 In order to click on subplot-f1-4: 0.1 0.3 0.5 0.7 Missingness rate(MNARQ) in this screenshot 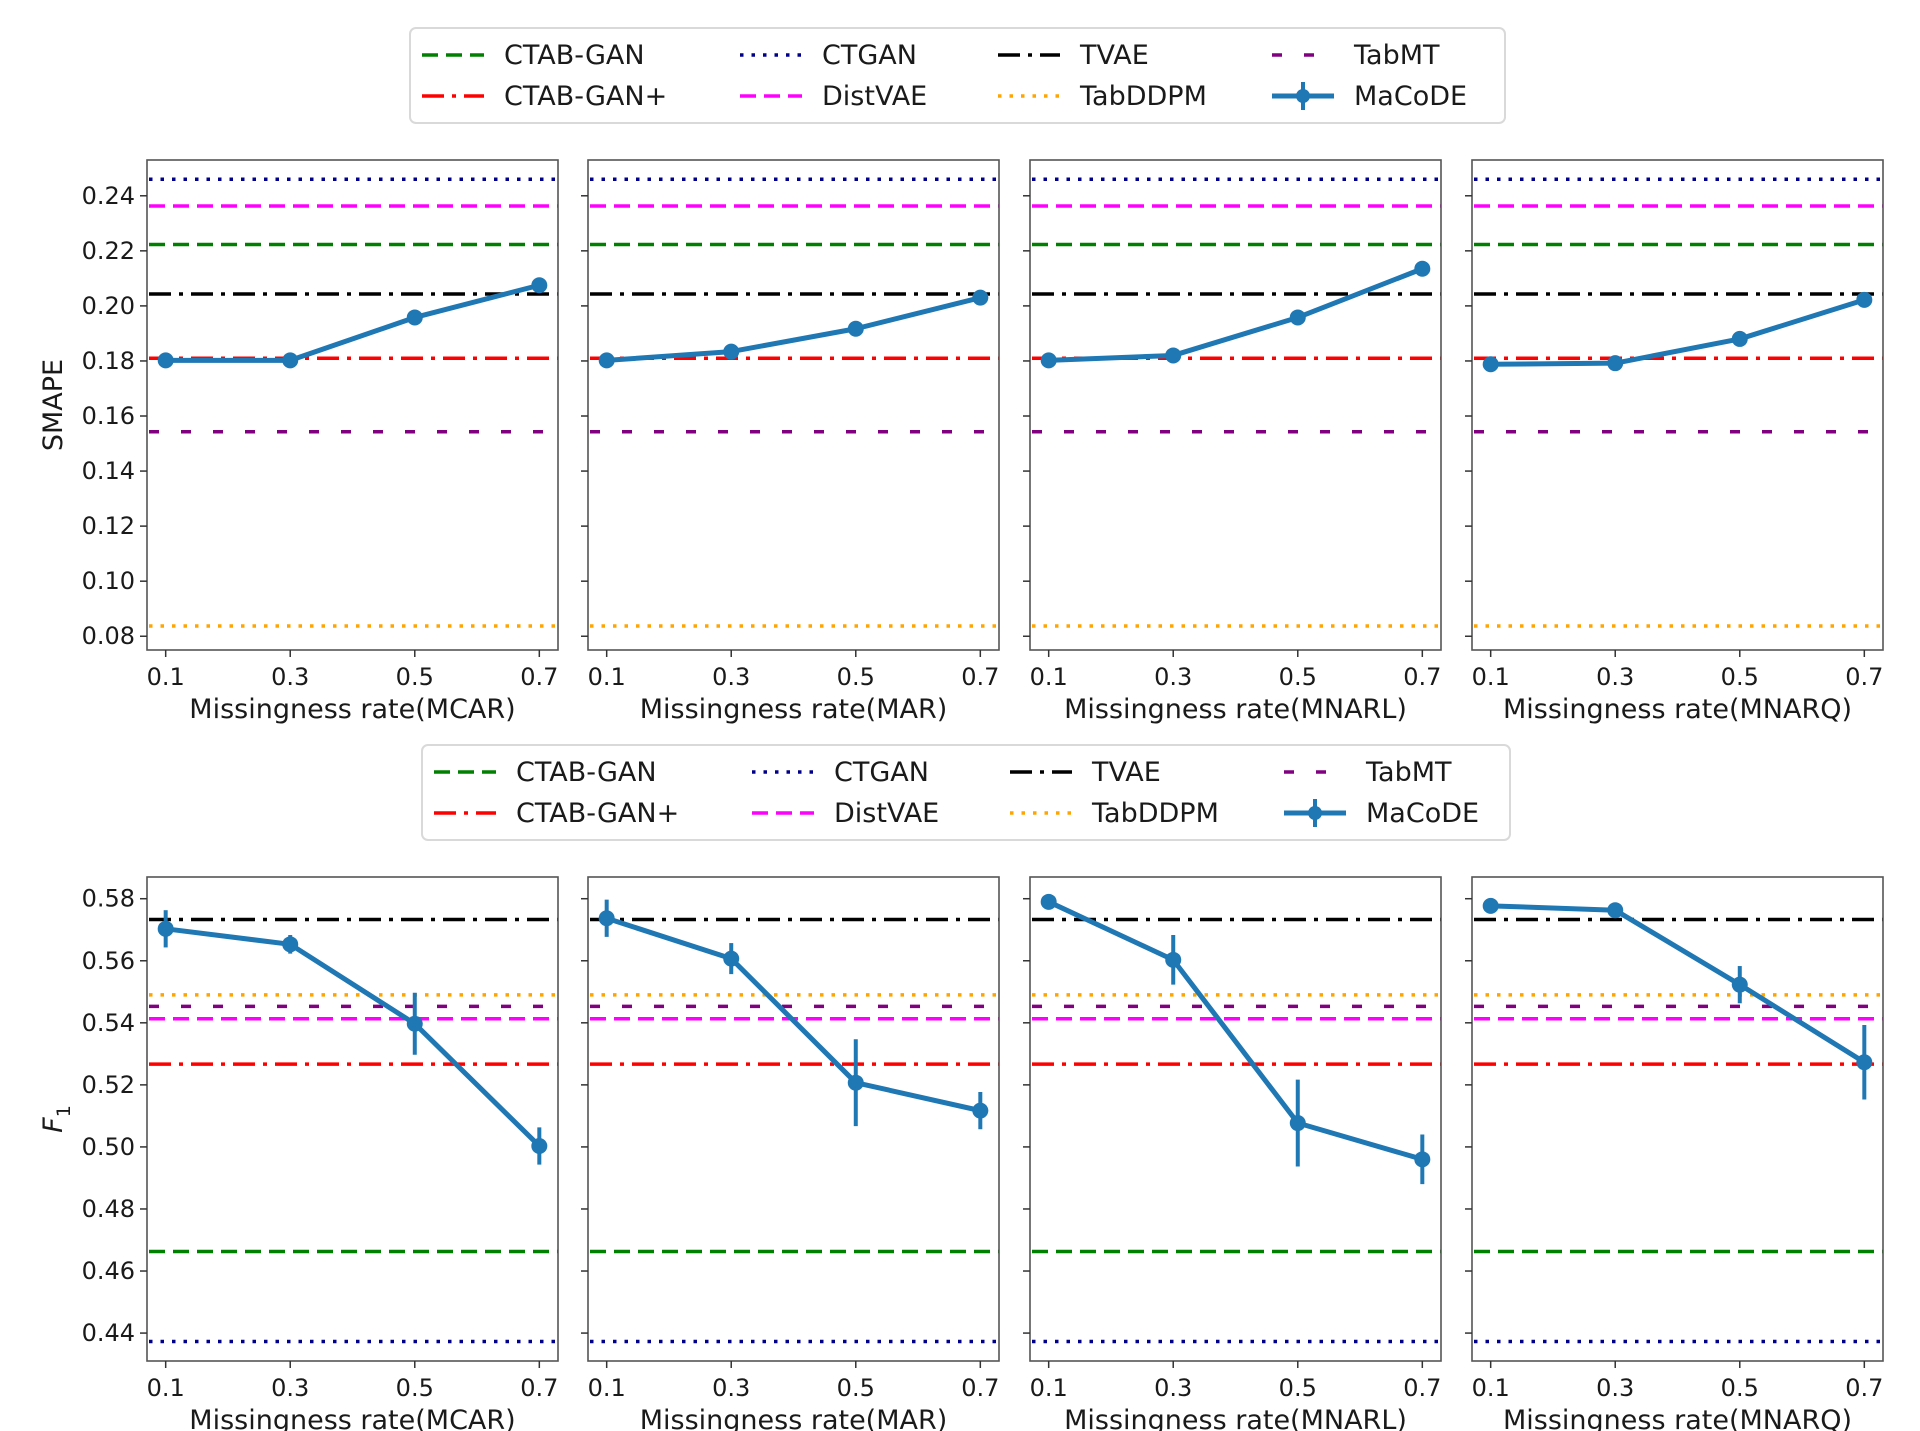, I will do `click(1674, 1153)`.